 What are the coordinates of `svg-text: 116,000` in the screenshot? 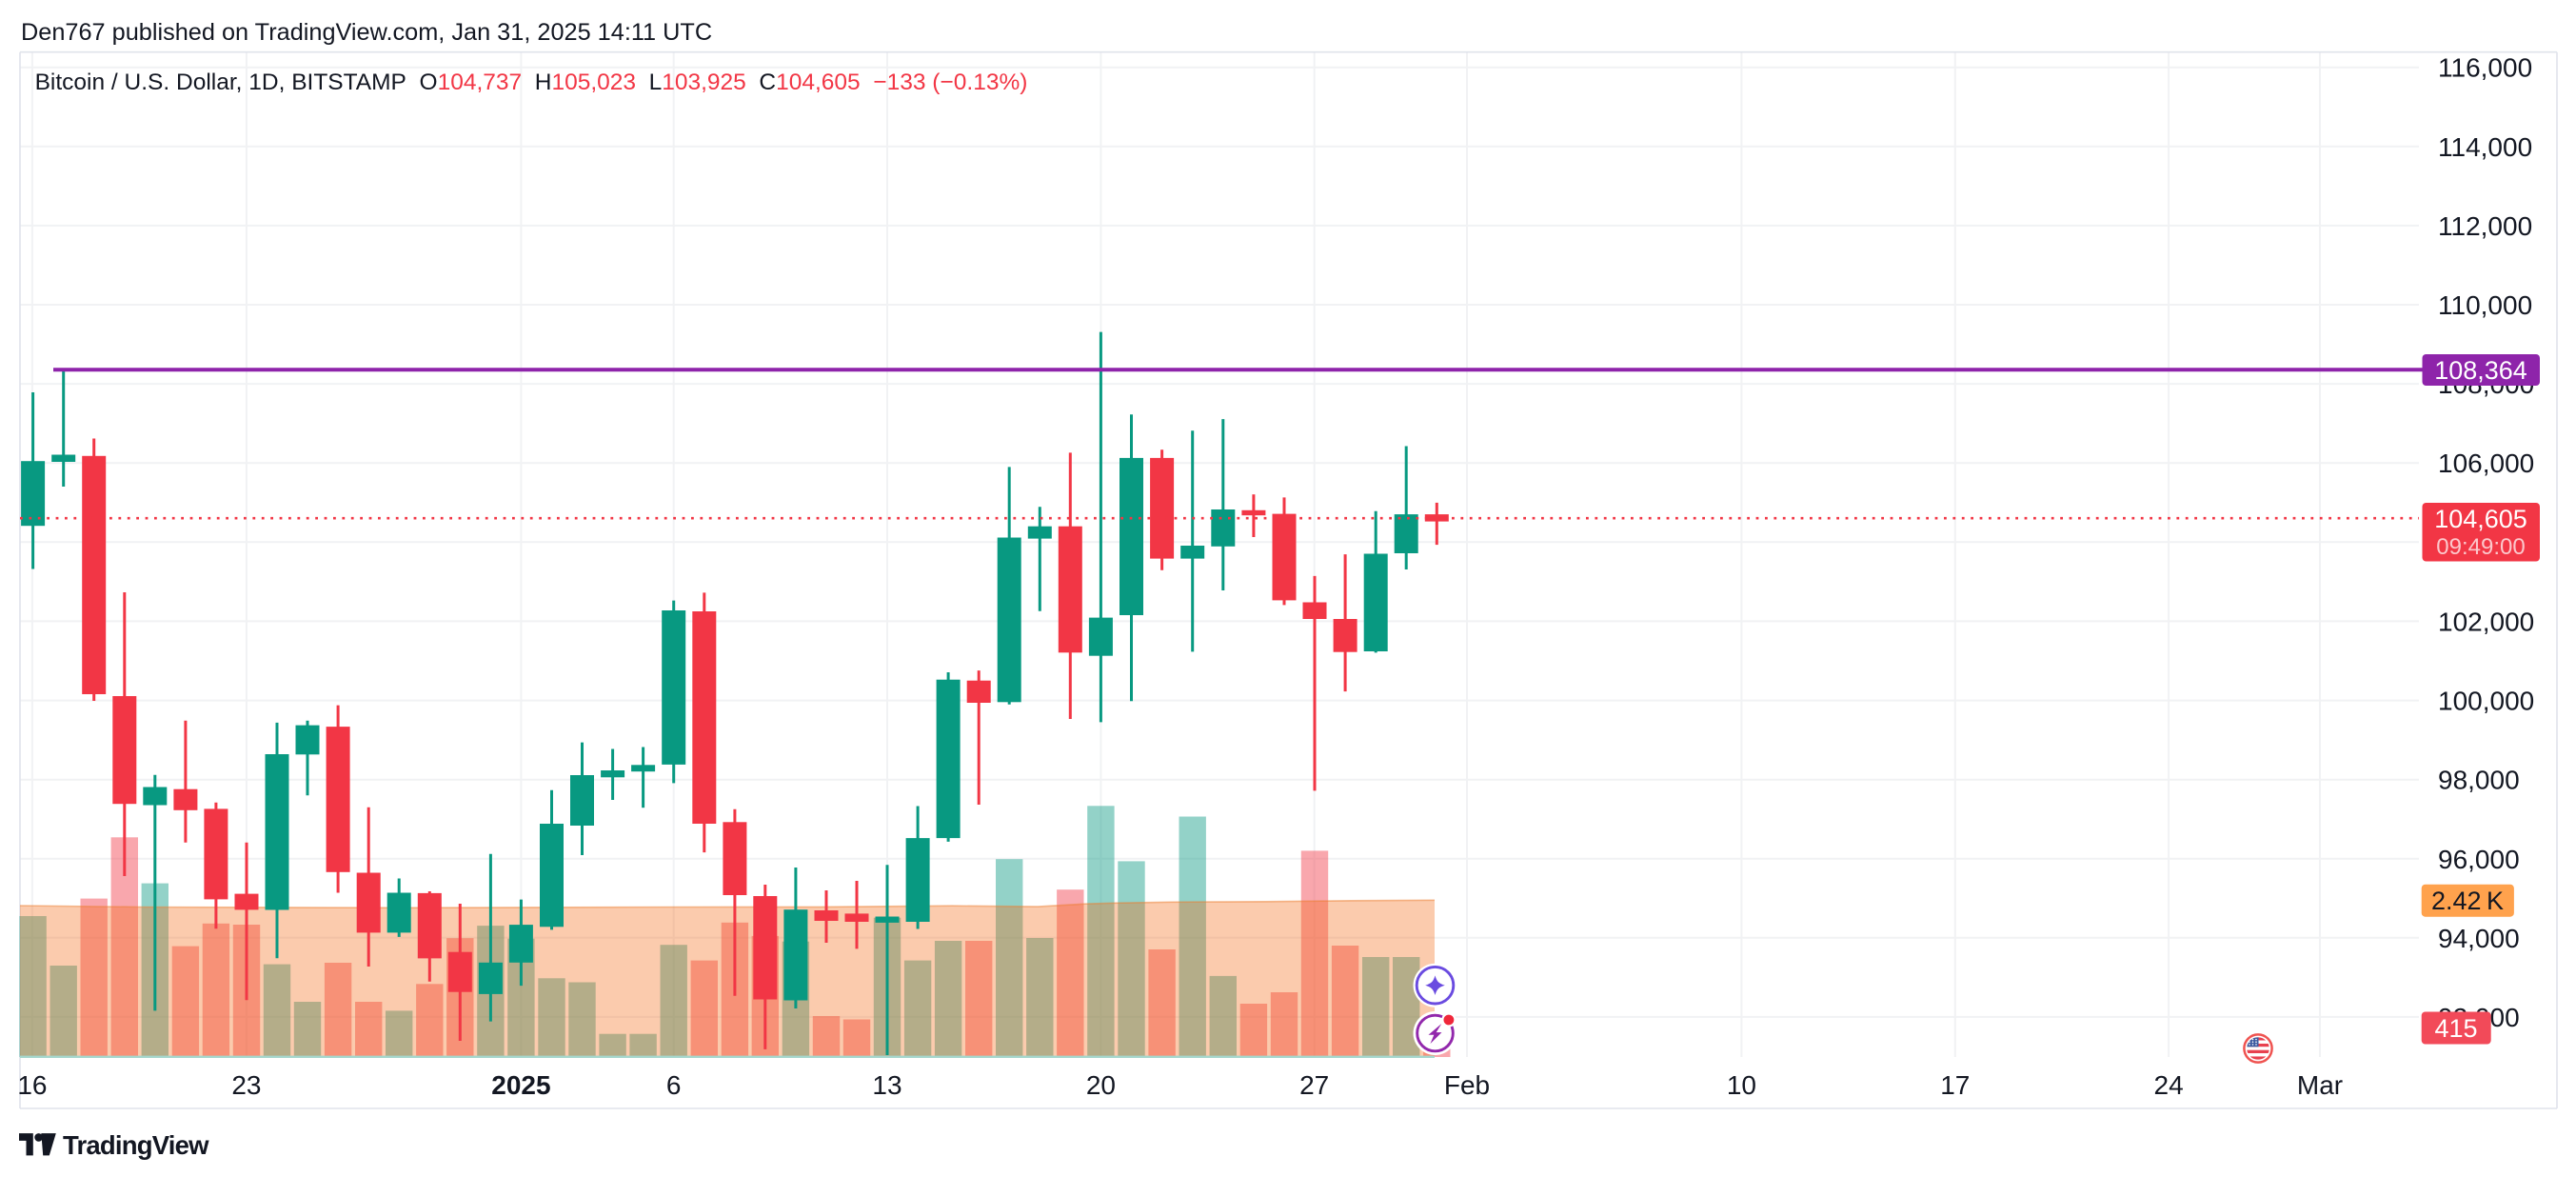 It's located at (2485, 68).